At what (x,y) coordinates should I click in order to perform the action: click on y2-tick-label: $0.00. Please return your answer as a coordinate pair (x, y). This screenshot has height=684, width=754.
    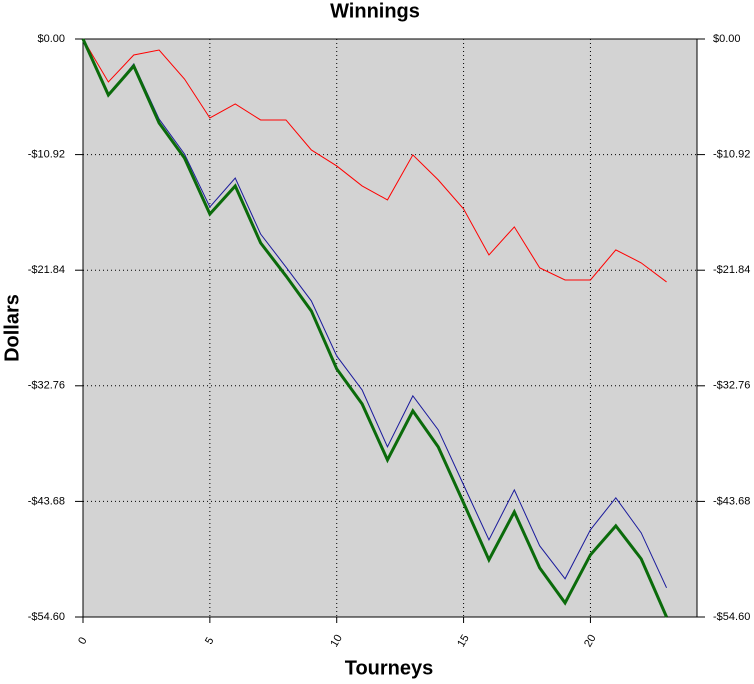
    Looking at the image, I should click on (727, 39).